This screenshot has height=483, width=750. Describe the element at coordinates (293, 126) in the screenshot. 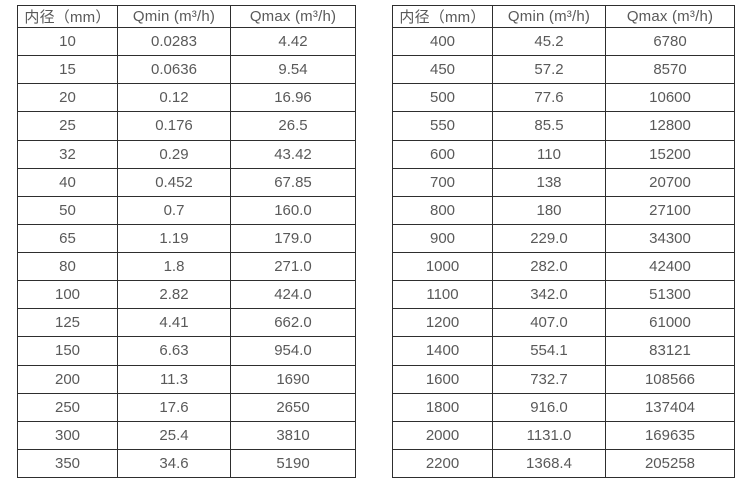

I see `qmax-cell: 26.5` at that location.